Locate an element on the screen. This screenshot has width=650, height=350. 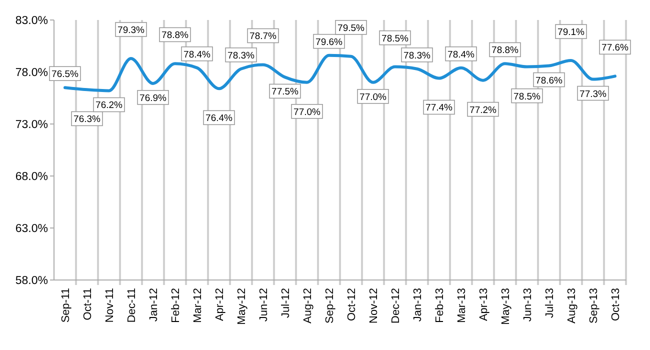
data-label: 78.6% is located at coordinates (550, 80).